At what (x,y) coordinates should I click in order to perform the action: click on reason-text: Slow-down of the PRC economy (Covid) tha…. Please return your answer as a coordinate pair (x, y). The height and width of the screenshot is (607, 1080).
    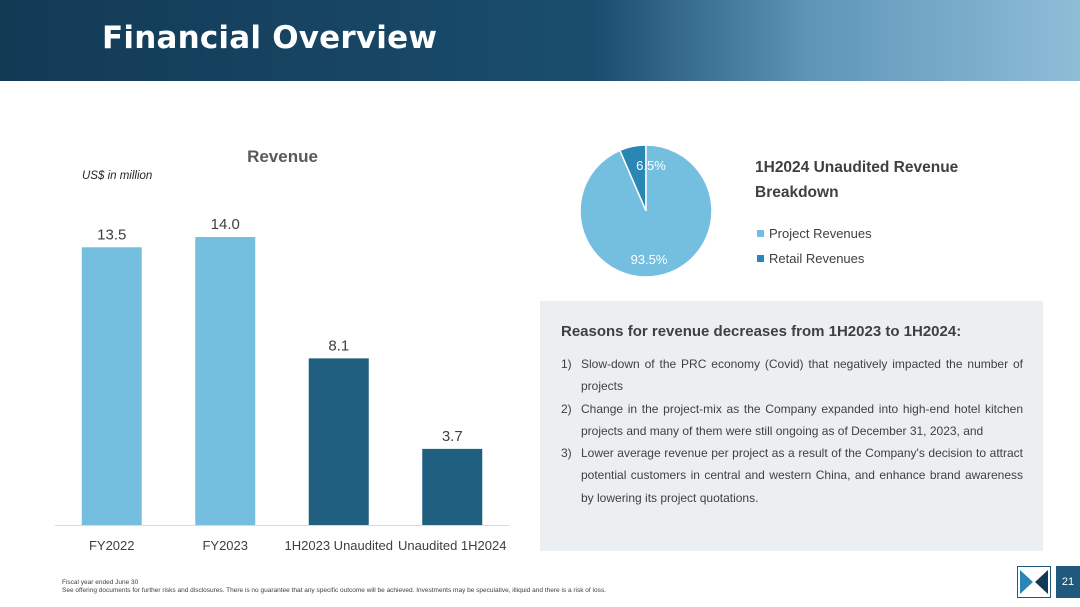
    Looking at the image, I should click on (802, 375).